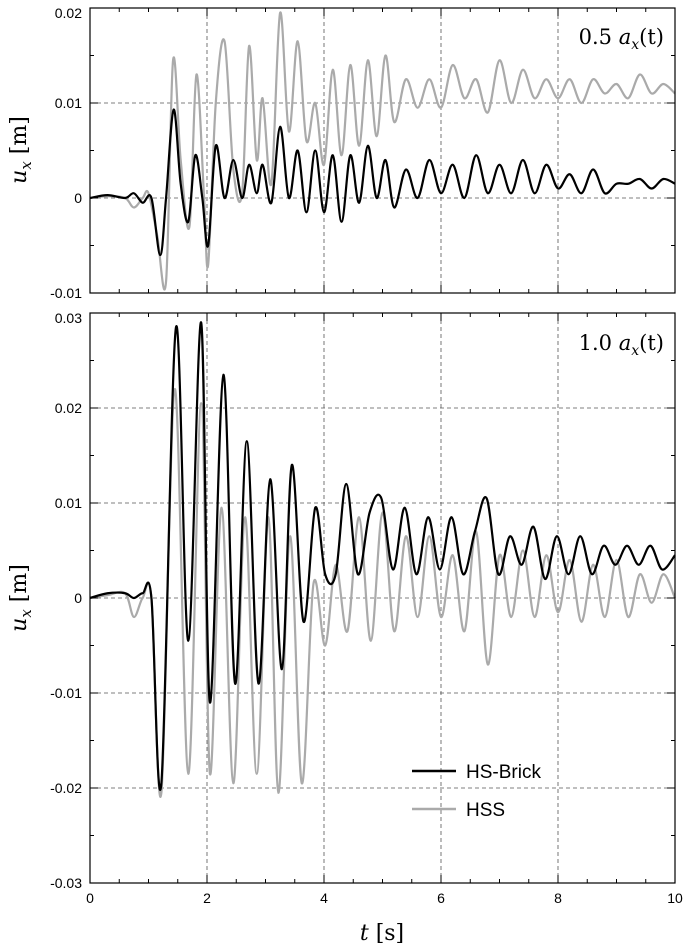  I want to click on bottom-annotation-sub: x, so click(635, 351).